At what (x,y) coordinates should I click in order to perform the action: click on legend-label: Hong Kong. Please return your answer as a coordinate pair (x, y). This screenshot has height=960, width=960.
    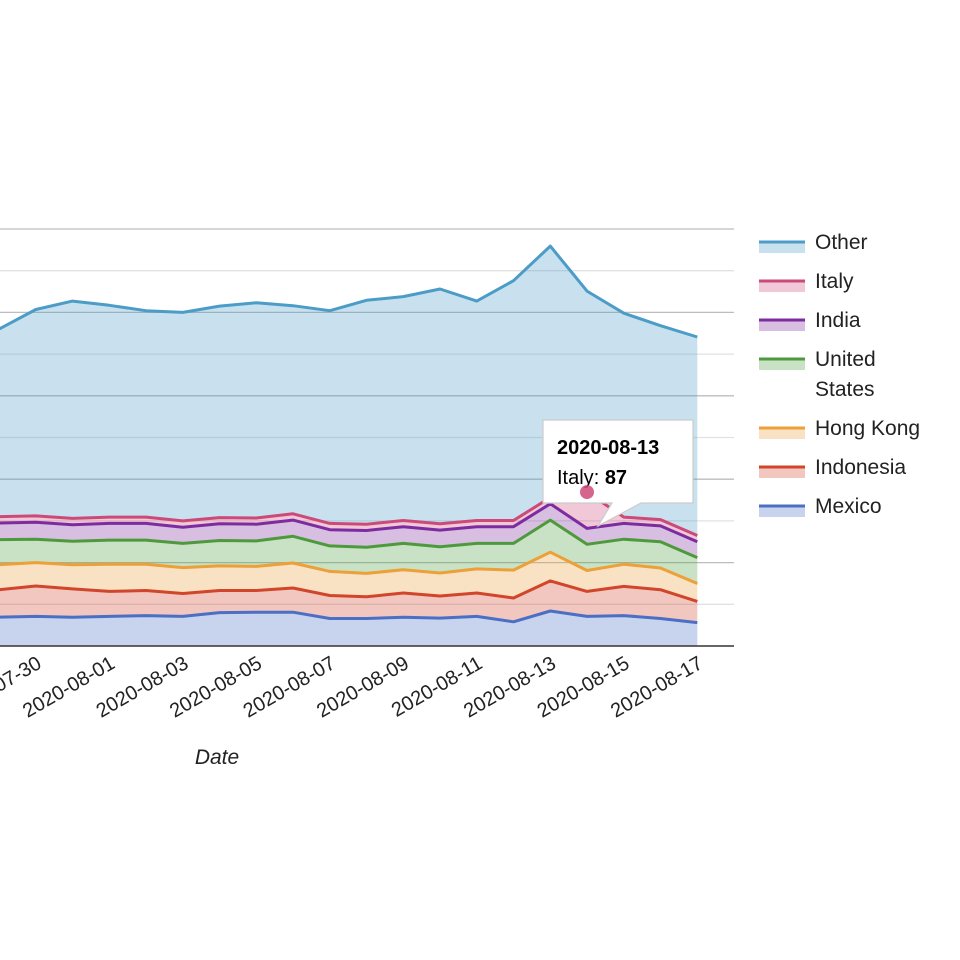
    Looking at the image, I should click on (867, 428).